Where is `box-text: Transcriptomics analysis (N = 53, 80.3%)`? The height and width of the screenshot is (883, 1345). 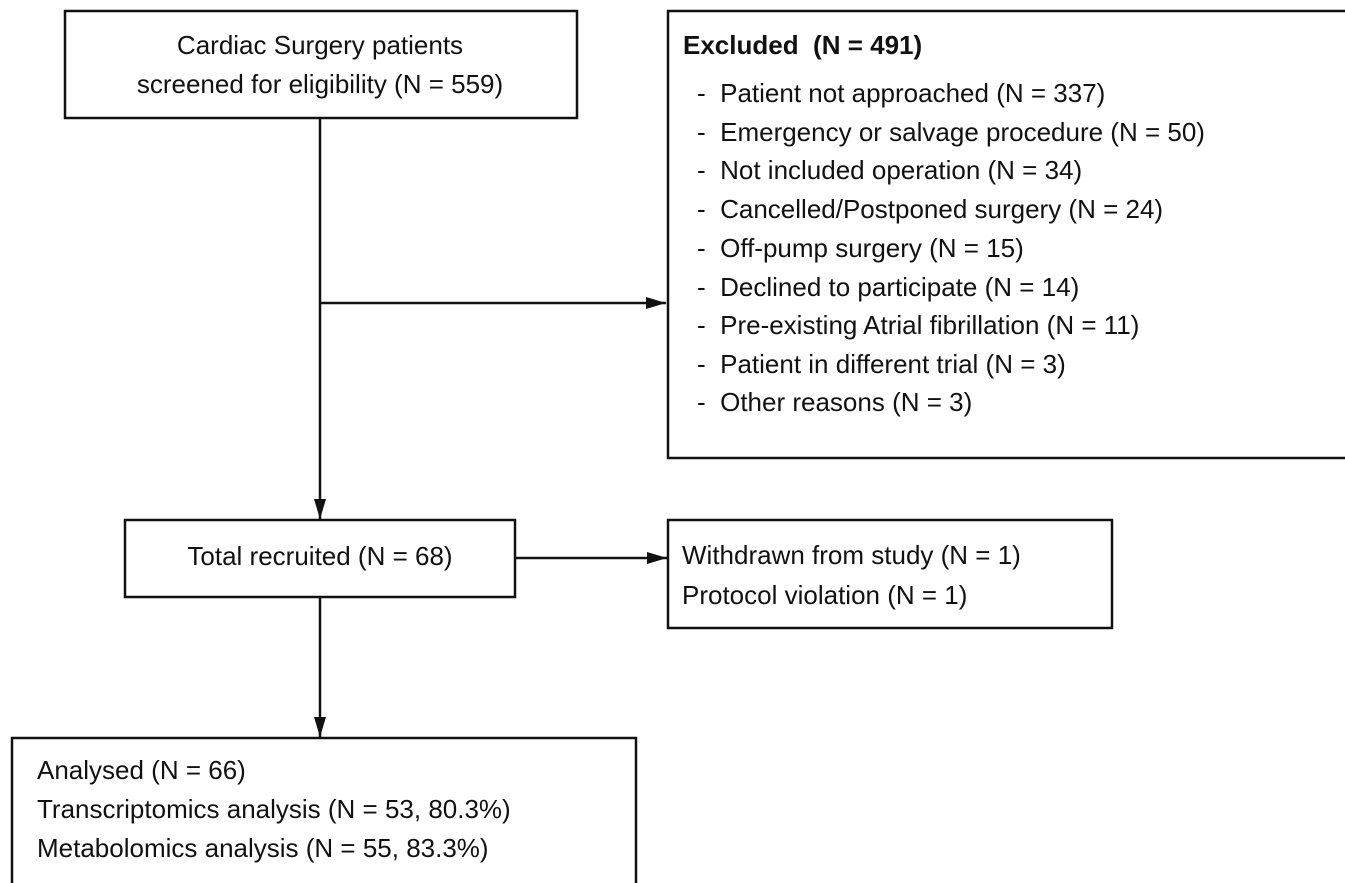 box-text: Transcriptomics analysis (N = 53, 80.3%) is located at coordinates (274, 809).